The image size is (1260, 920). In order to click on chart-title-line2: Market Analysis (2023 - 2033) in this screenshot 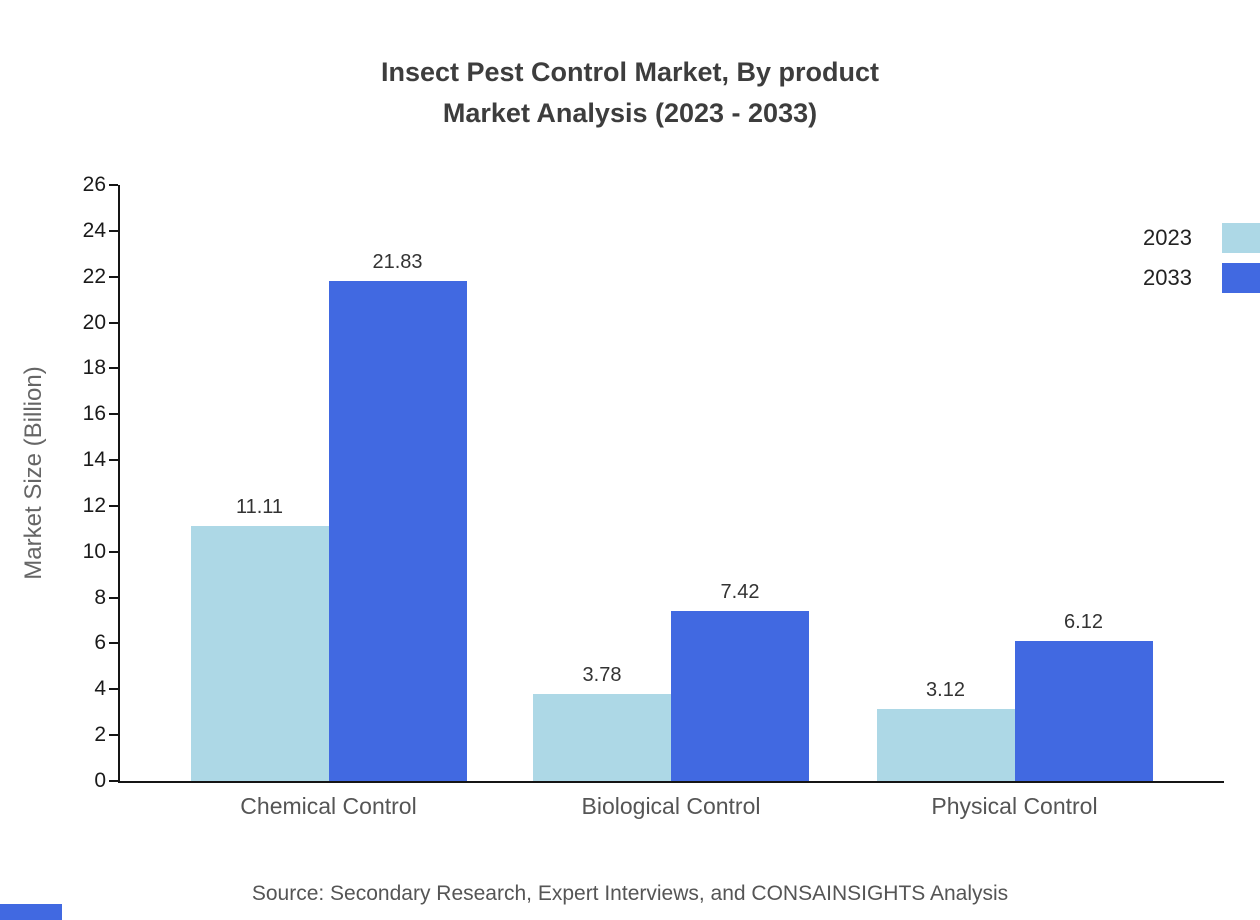, I will do `click(630, 113)`.